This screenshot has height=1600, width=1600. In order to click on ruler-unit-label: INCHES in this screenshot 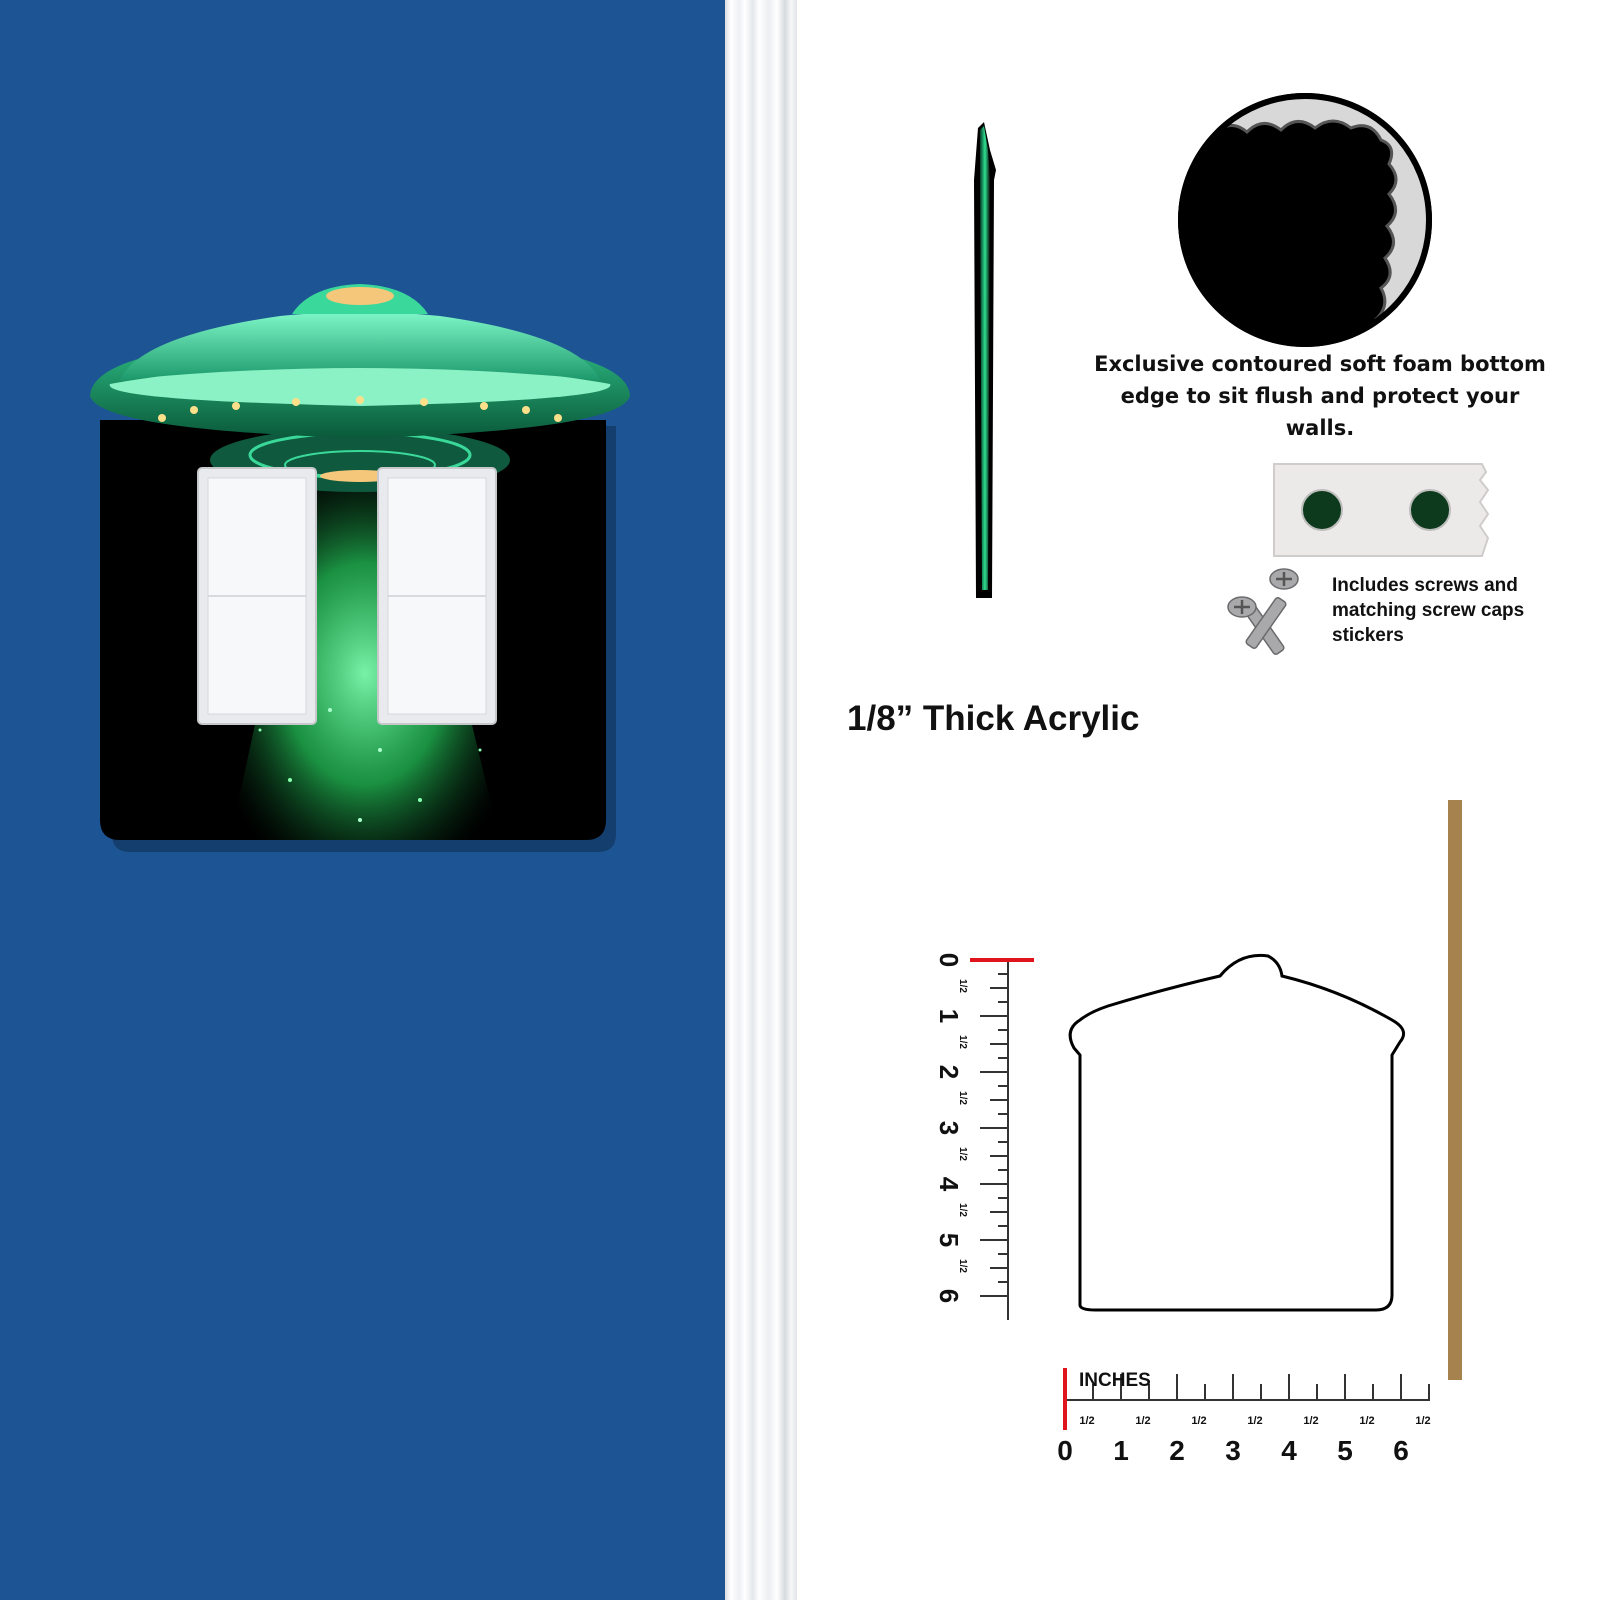, I will do `click(1115, 1380)`.